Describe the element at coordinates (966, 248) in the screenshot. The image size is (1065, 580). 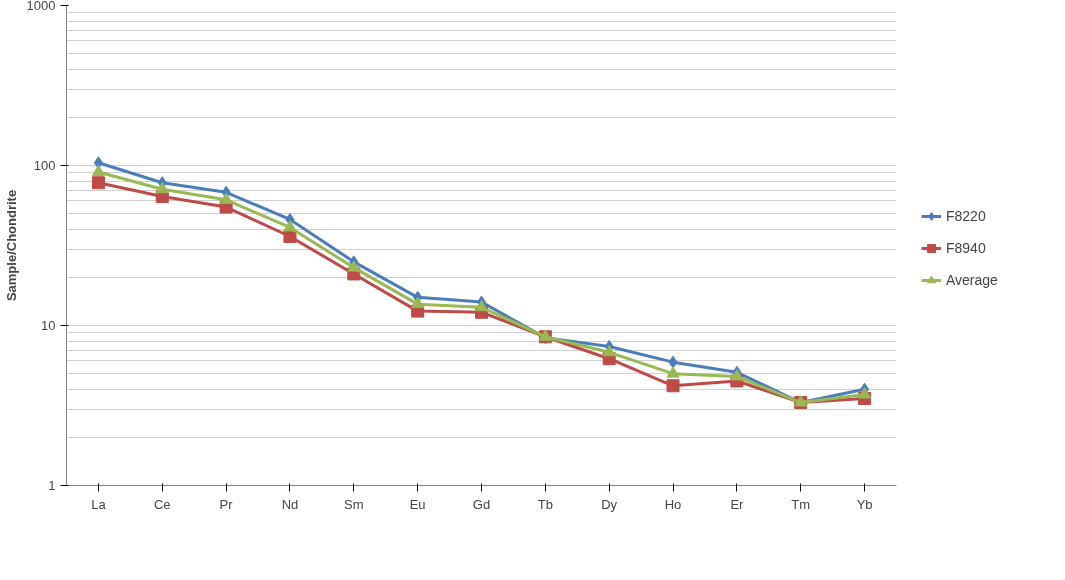
I see `legend-label: F8940` at that location.